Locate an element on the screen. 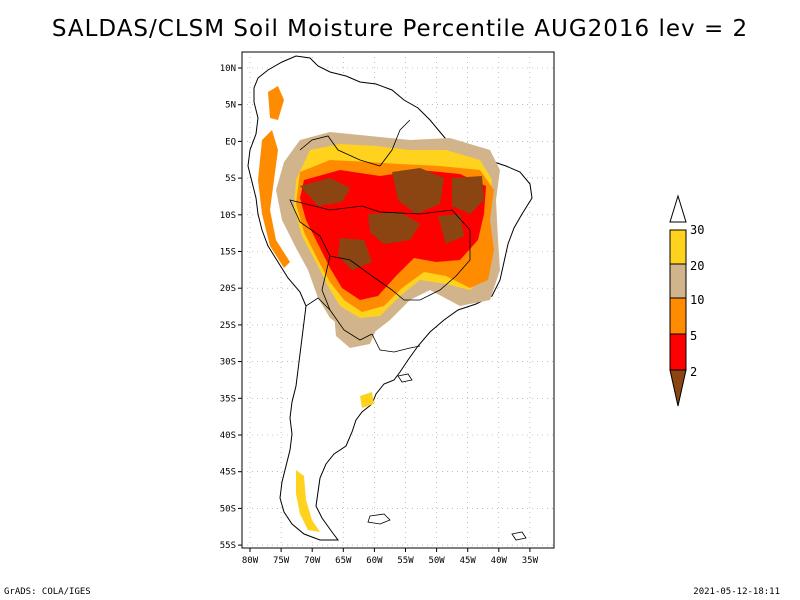  lon-label: 45W is located at coordinates (468, 561).